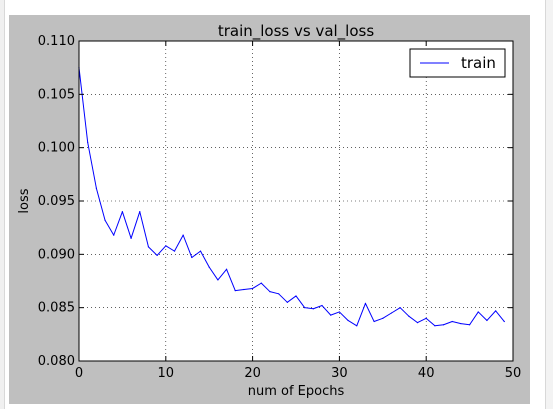 The width and height of the screenshot is (553, 409). I want to click on x-axis-label: num of Epochs, so click(296, 391).